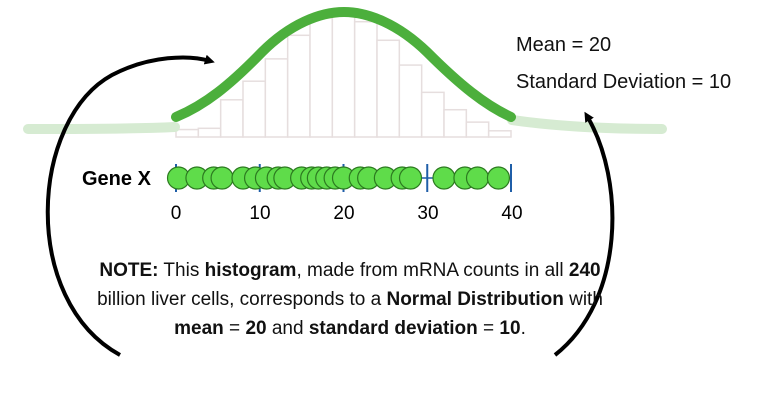 This screenshot has height=401, width=771. Describe the element at coordinates (259, 213) in the screenshot. I see `tick-label-10: 10` at that location.